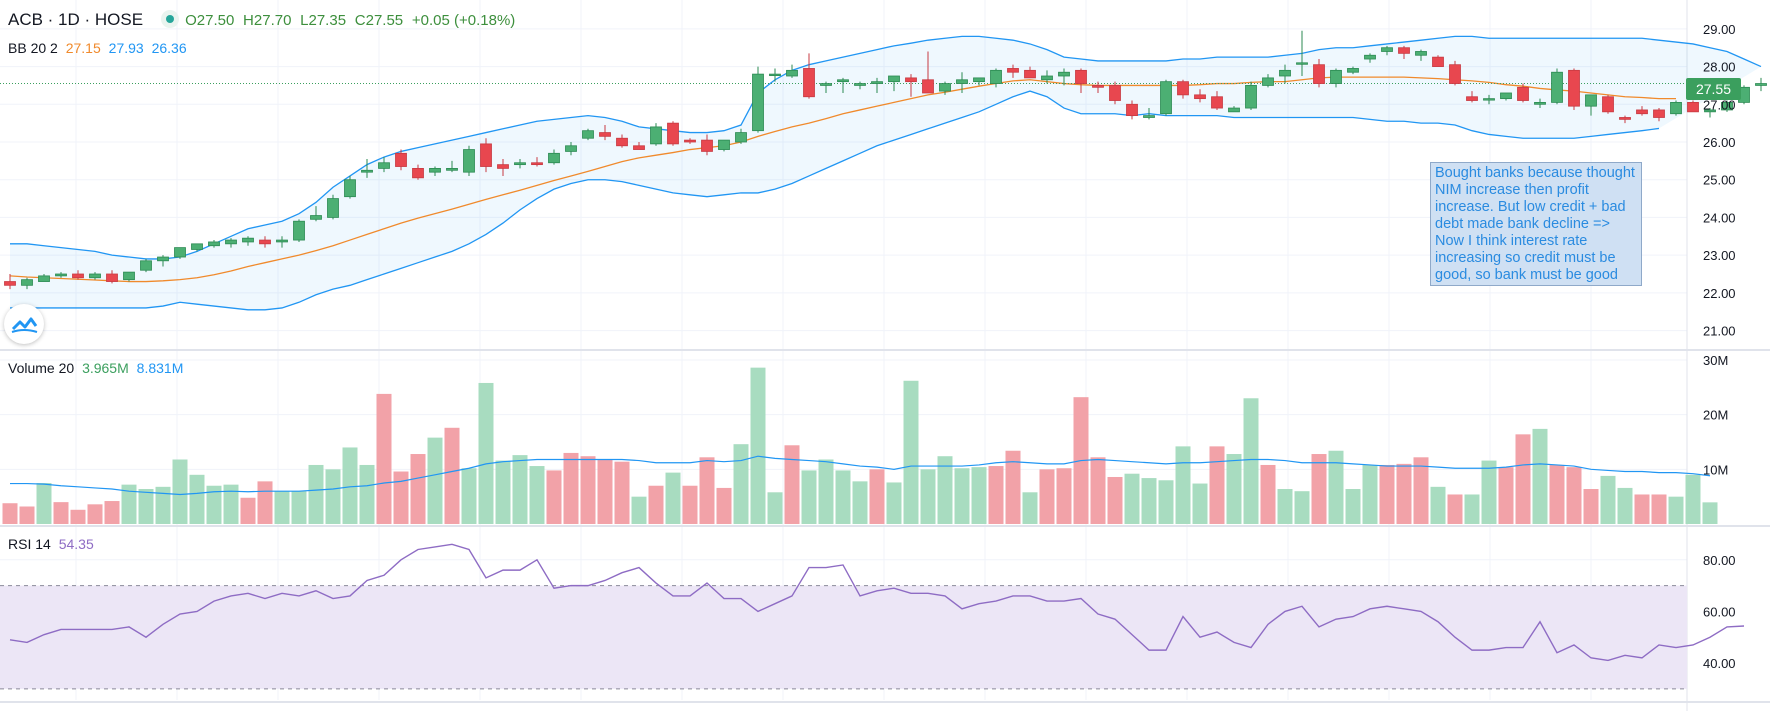  I want to click on volume-tick-label: 20M, so click(1715, 415).